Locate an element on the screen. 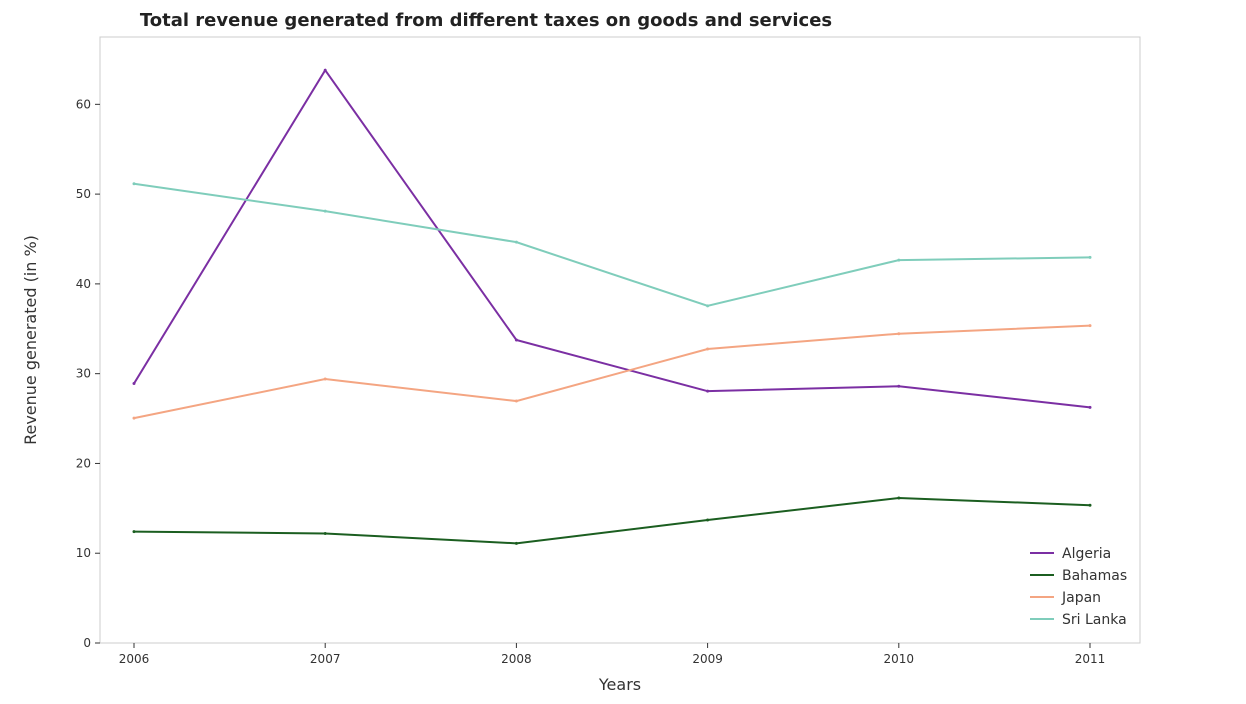  y-tick-label: 0 is located at coordinates (87, 643).